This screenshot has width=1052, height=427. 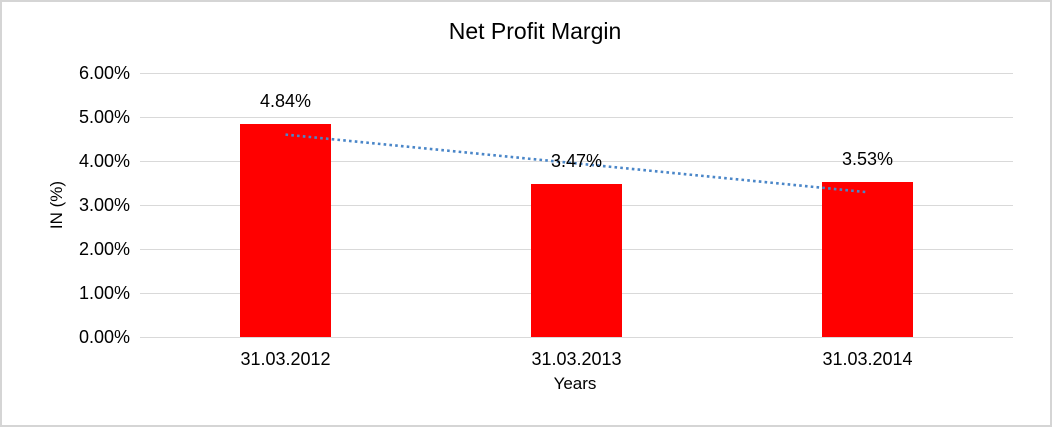 I want to click on y-tick-label: 6.00%, so click(x=104, y=73).